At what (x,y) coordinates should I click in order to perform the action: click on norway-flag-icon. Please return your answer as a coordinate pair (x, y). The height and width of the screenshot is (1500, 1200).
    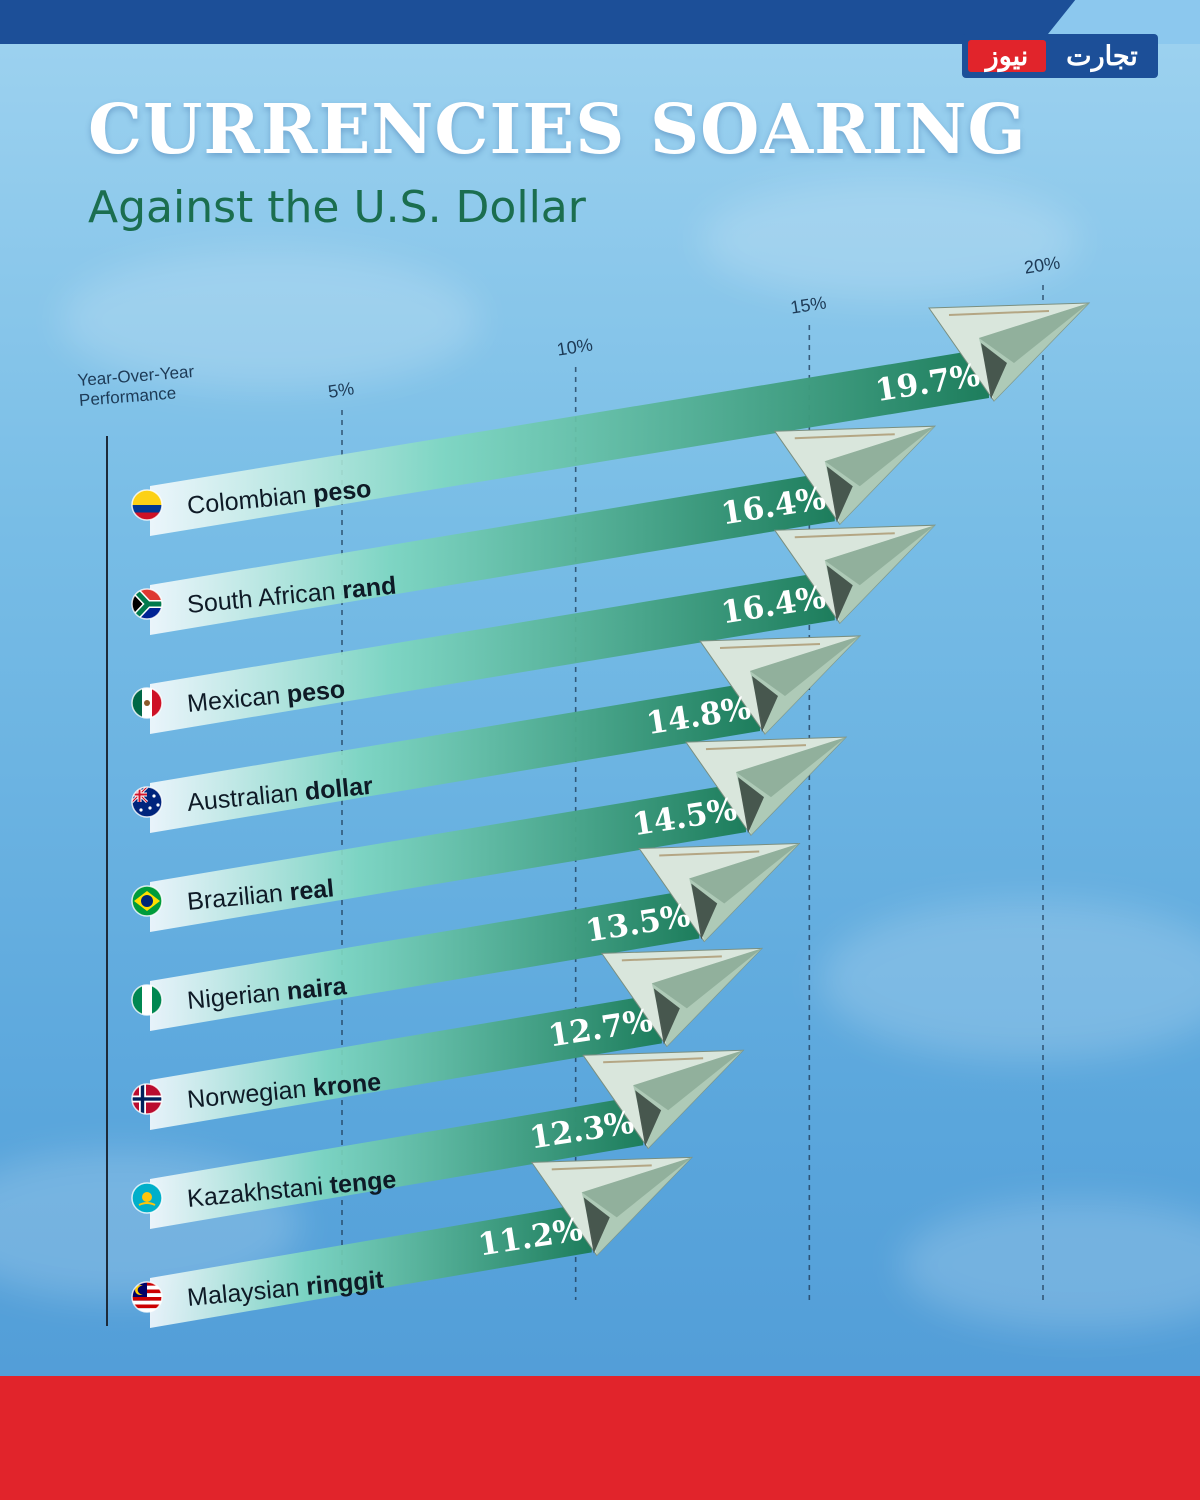
    Looking at the image, I should click on (147, 1099).